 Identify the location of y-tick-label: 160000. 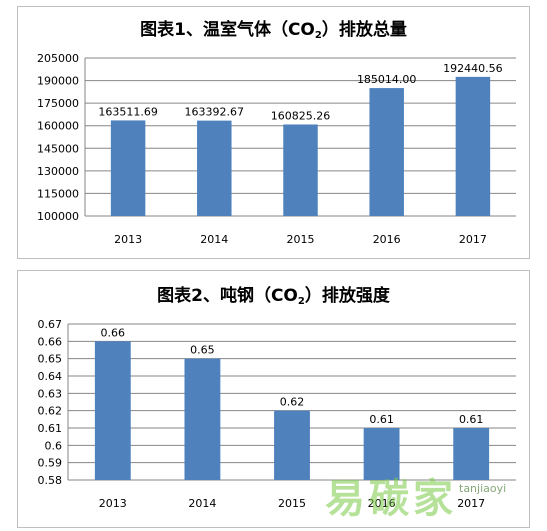
(58, 126).